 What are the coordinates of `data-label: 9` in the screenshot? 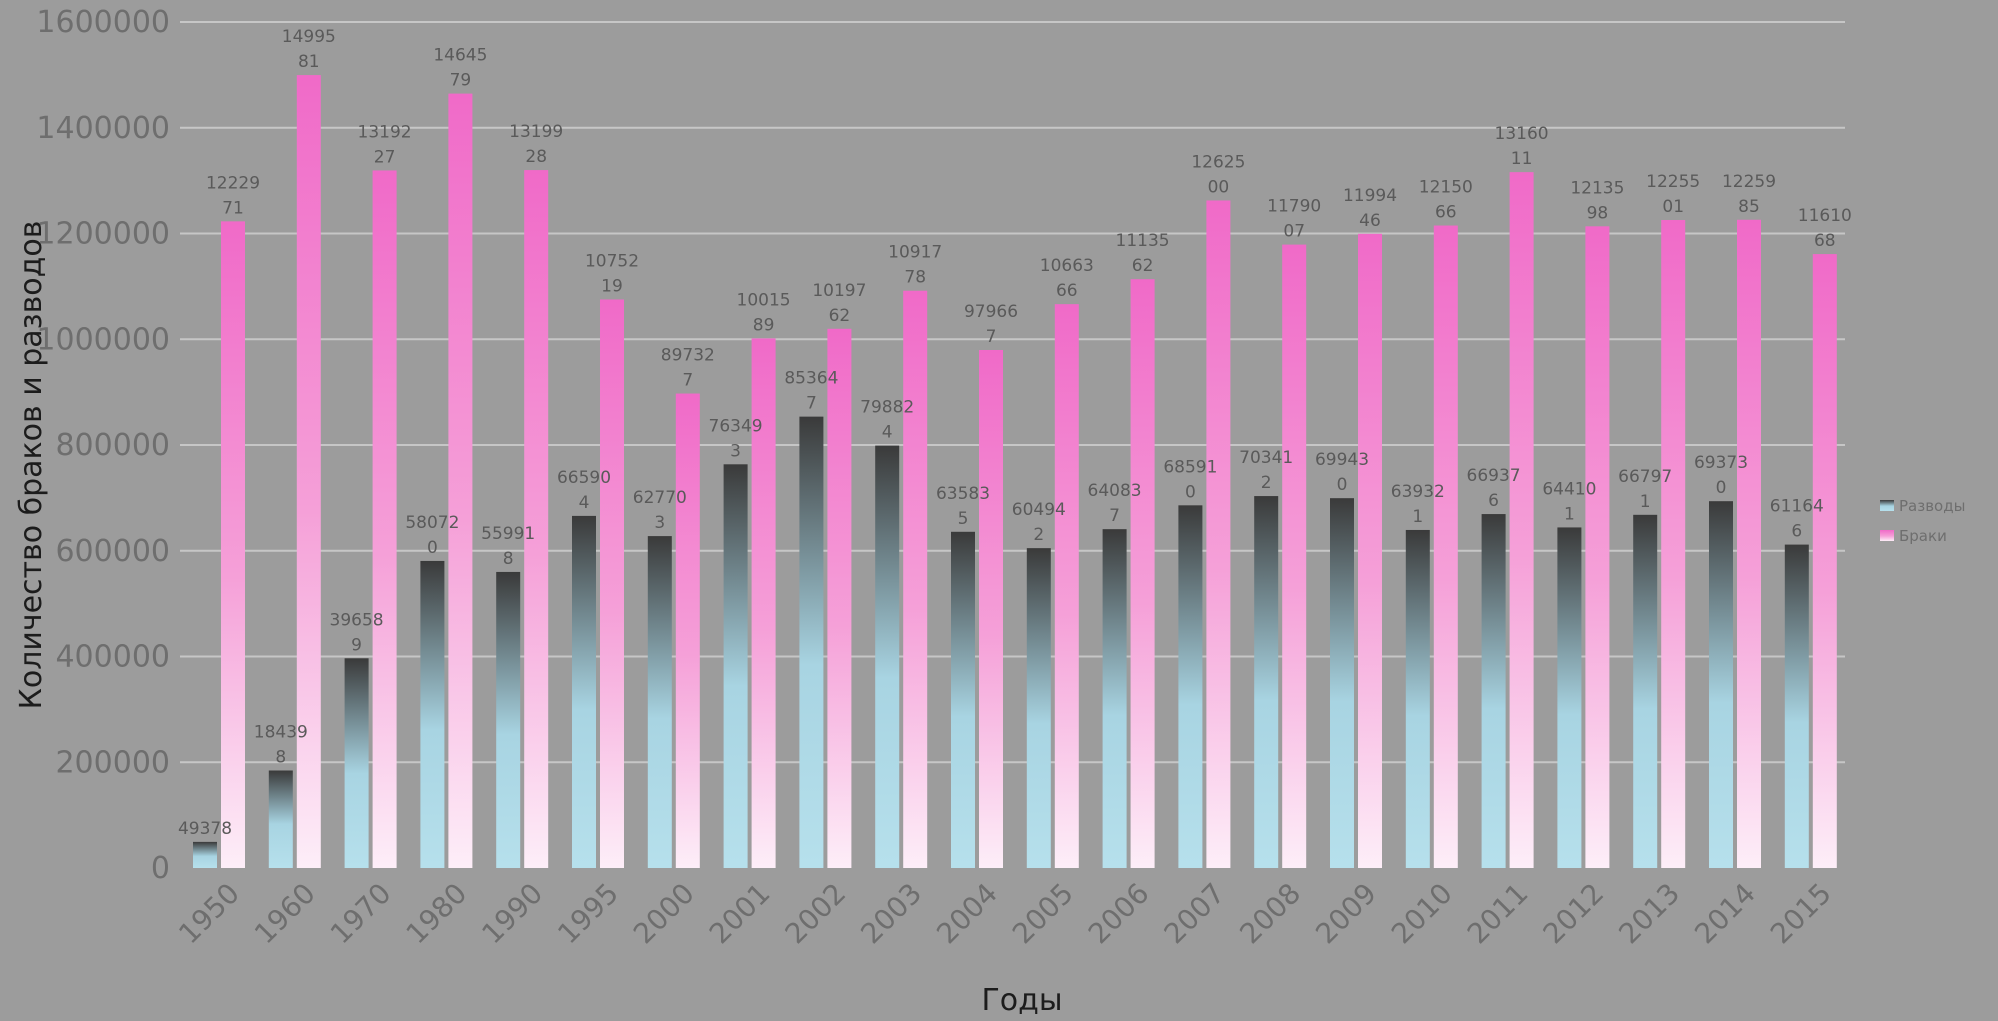 It's located at (356, 645).